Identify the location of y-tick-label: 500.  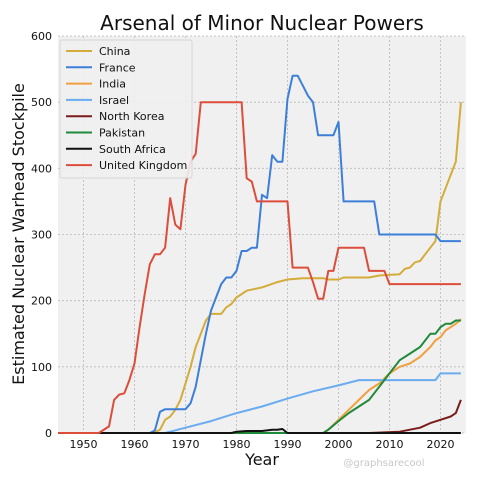
(41, 102).